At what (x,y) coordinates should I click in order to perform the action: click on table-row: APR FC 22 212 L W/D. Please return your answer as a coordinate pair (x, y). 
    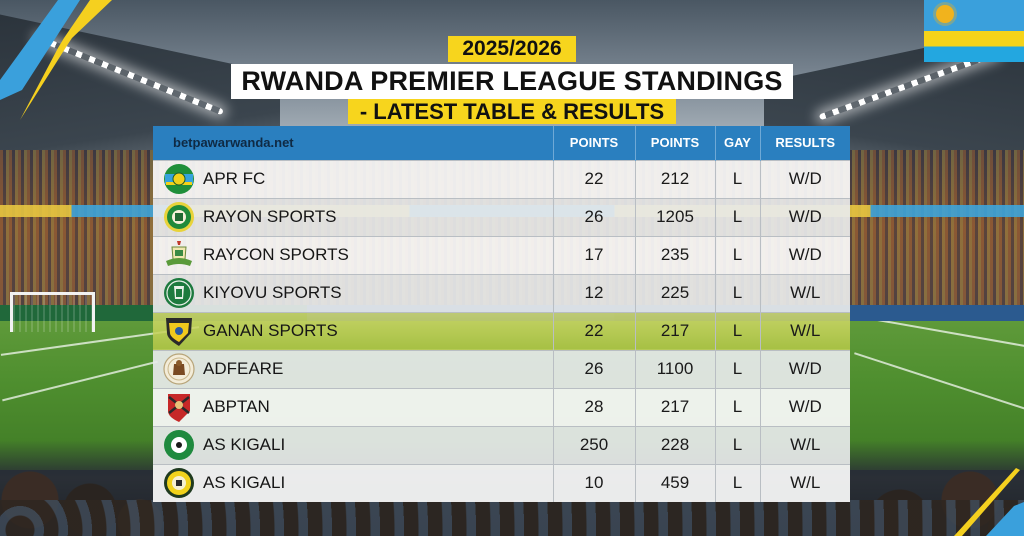
    Looking at the image, I should click on (501, 178).